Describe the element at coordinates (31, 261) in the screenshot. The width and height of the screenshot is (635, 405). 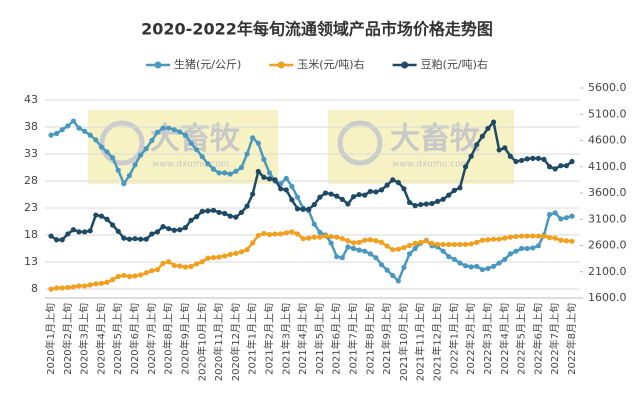
I see `y-tick-label: 13` at that location.